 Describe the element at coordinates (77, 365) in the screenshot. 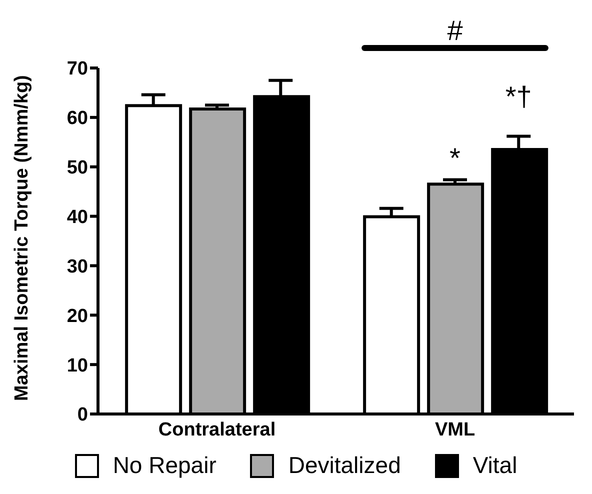

I see `y-tick-label: 10` at that location.